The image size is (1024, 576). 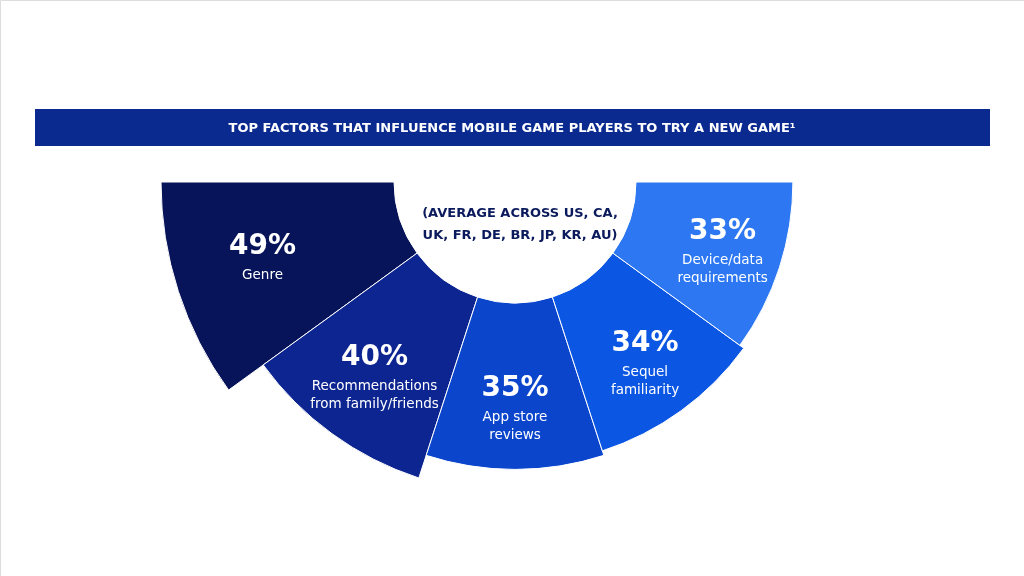 What do you see at coordinates (515, 387) in the screenshot?
I see `data-label: 35%` at bounding box center [515, 387].